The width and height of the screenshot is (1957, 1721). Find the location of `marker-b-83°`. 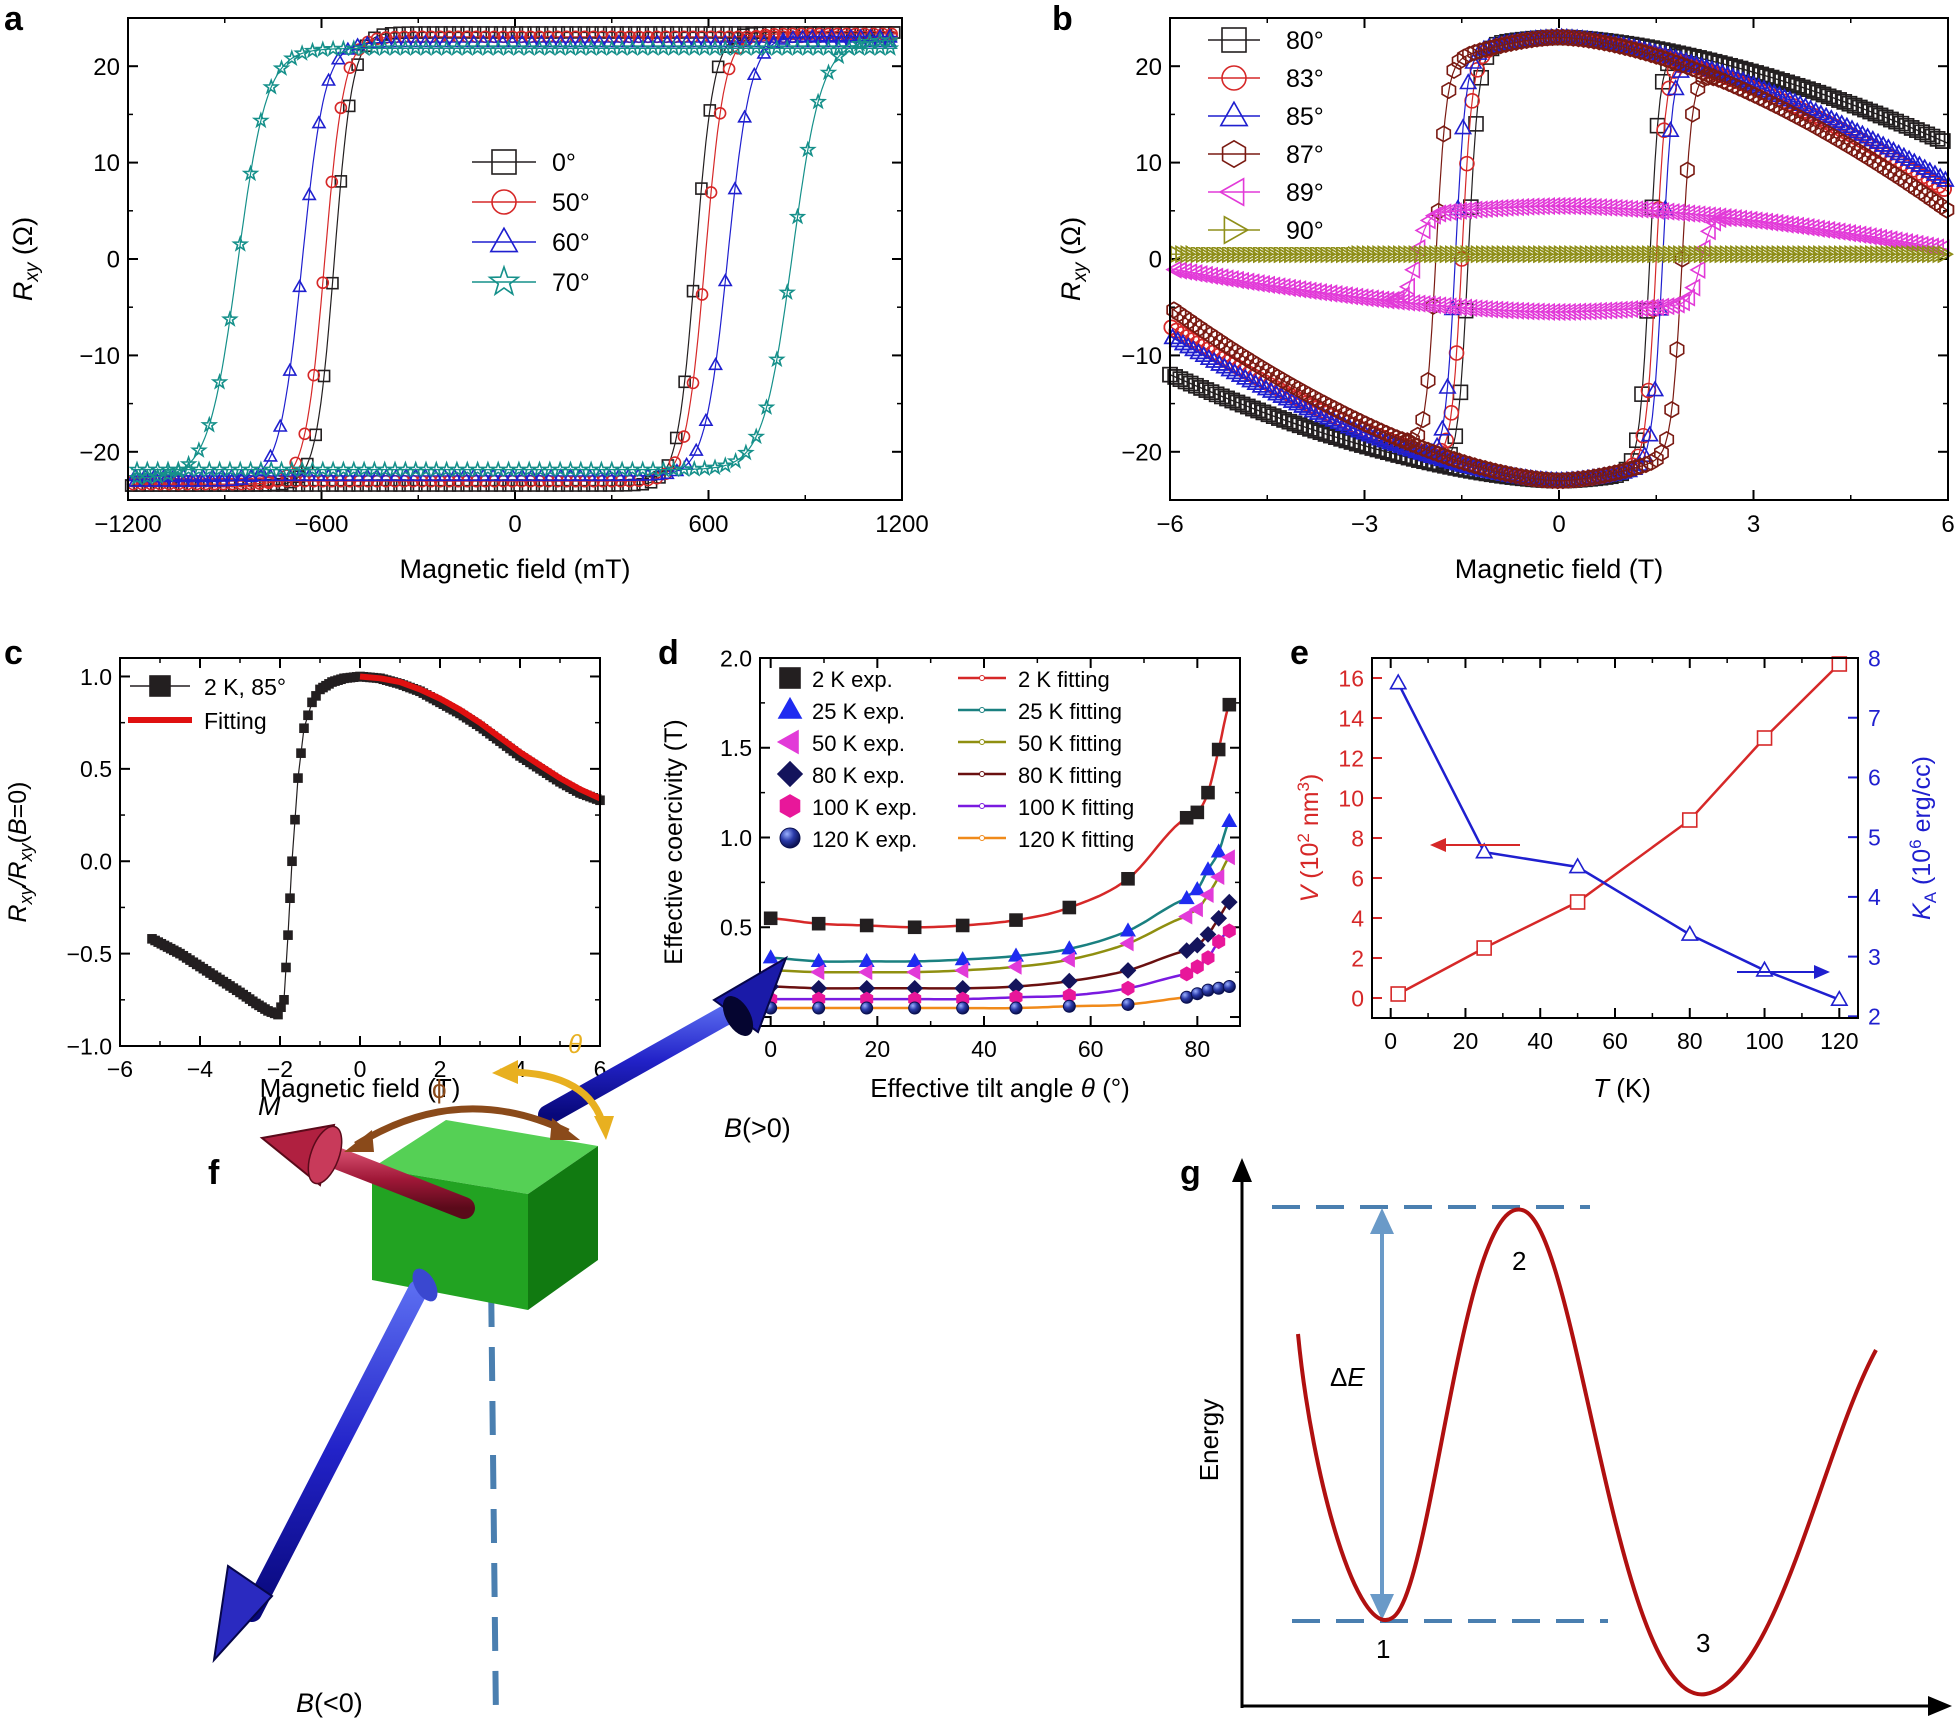

marker-b-83° is located at coordinates (1638, 456).